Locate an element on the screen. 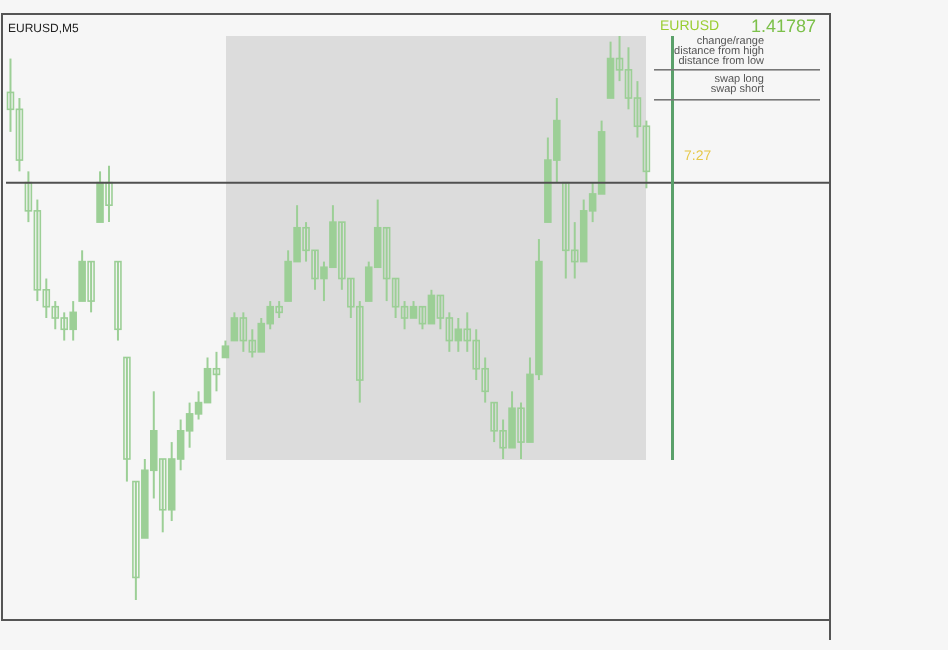  annotation: 1.41787 is located at coordinates (783, 26).